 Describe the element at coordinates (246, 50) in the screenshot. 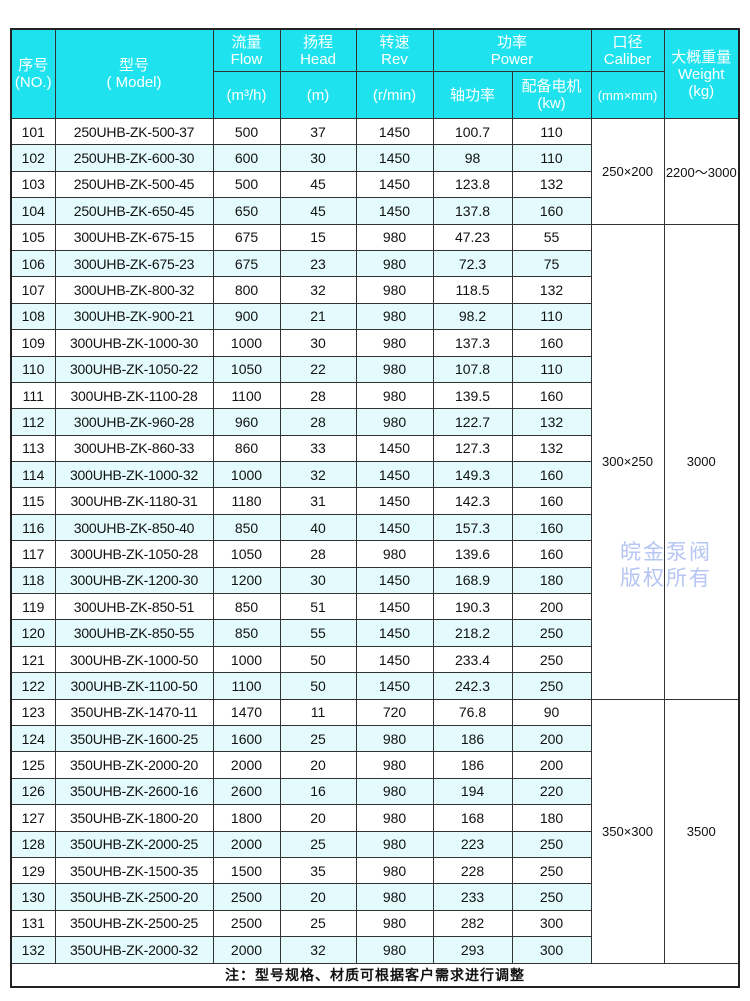

I see `header-flow: 流量 Flow` at that location.